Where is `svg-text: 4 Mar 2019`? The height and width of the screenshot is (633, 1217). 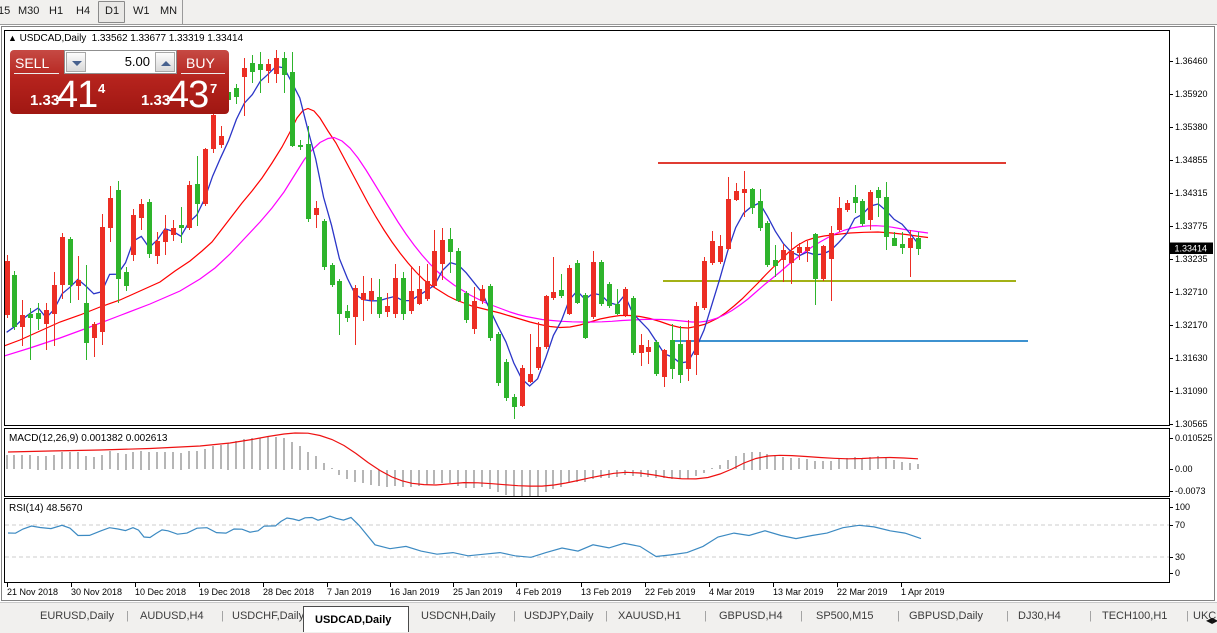 svg-text: 4 Mar 2019 is located at coordinates (732, 592).